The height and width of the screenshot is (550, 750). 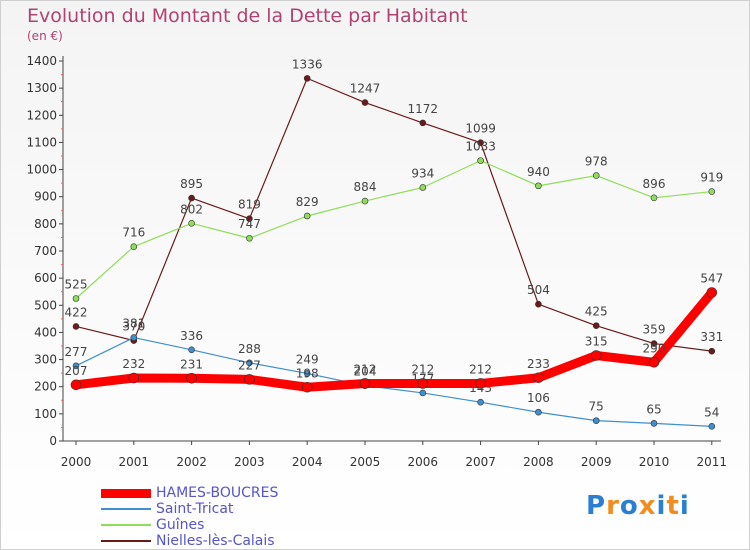 I want to click on data-label: 381, so click(x=133, y=324).